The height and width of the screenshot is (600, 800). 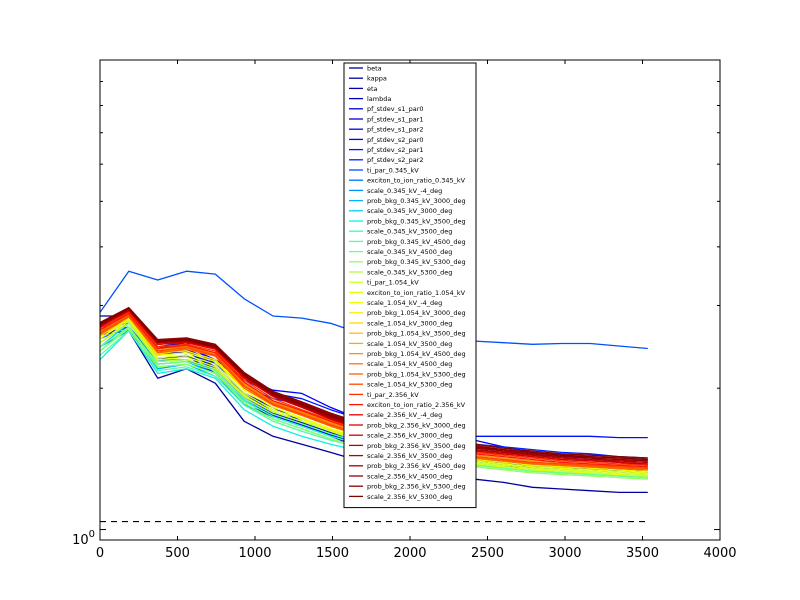 What do you see at coordinates (80, 540) in the screenshot?
I see `y-tick-label-base: 10` at bounding box center [80, 540].